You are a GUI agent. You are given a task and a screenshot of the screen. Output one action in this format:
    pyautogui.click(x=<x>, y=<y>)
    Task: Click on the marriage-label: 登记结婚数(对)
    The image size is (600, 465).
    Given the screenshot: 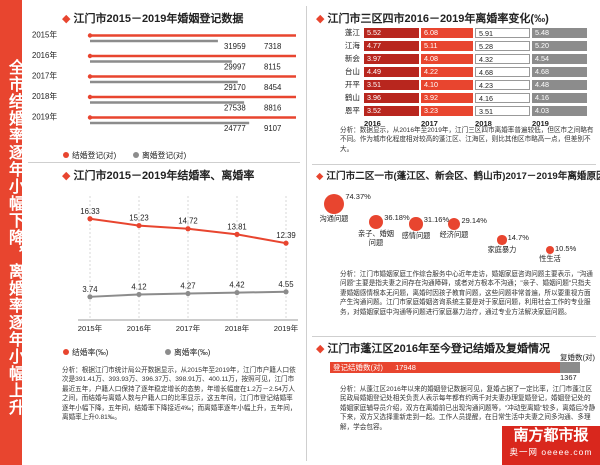 What is the action you would take?
    pyautogui.click(x=358, y=367)
    